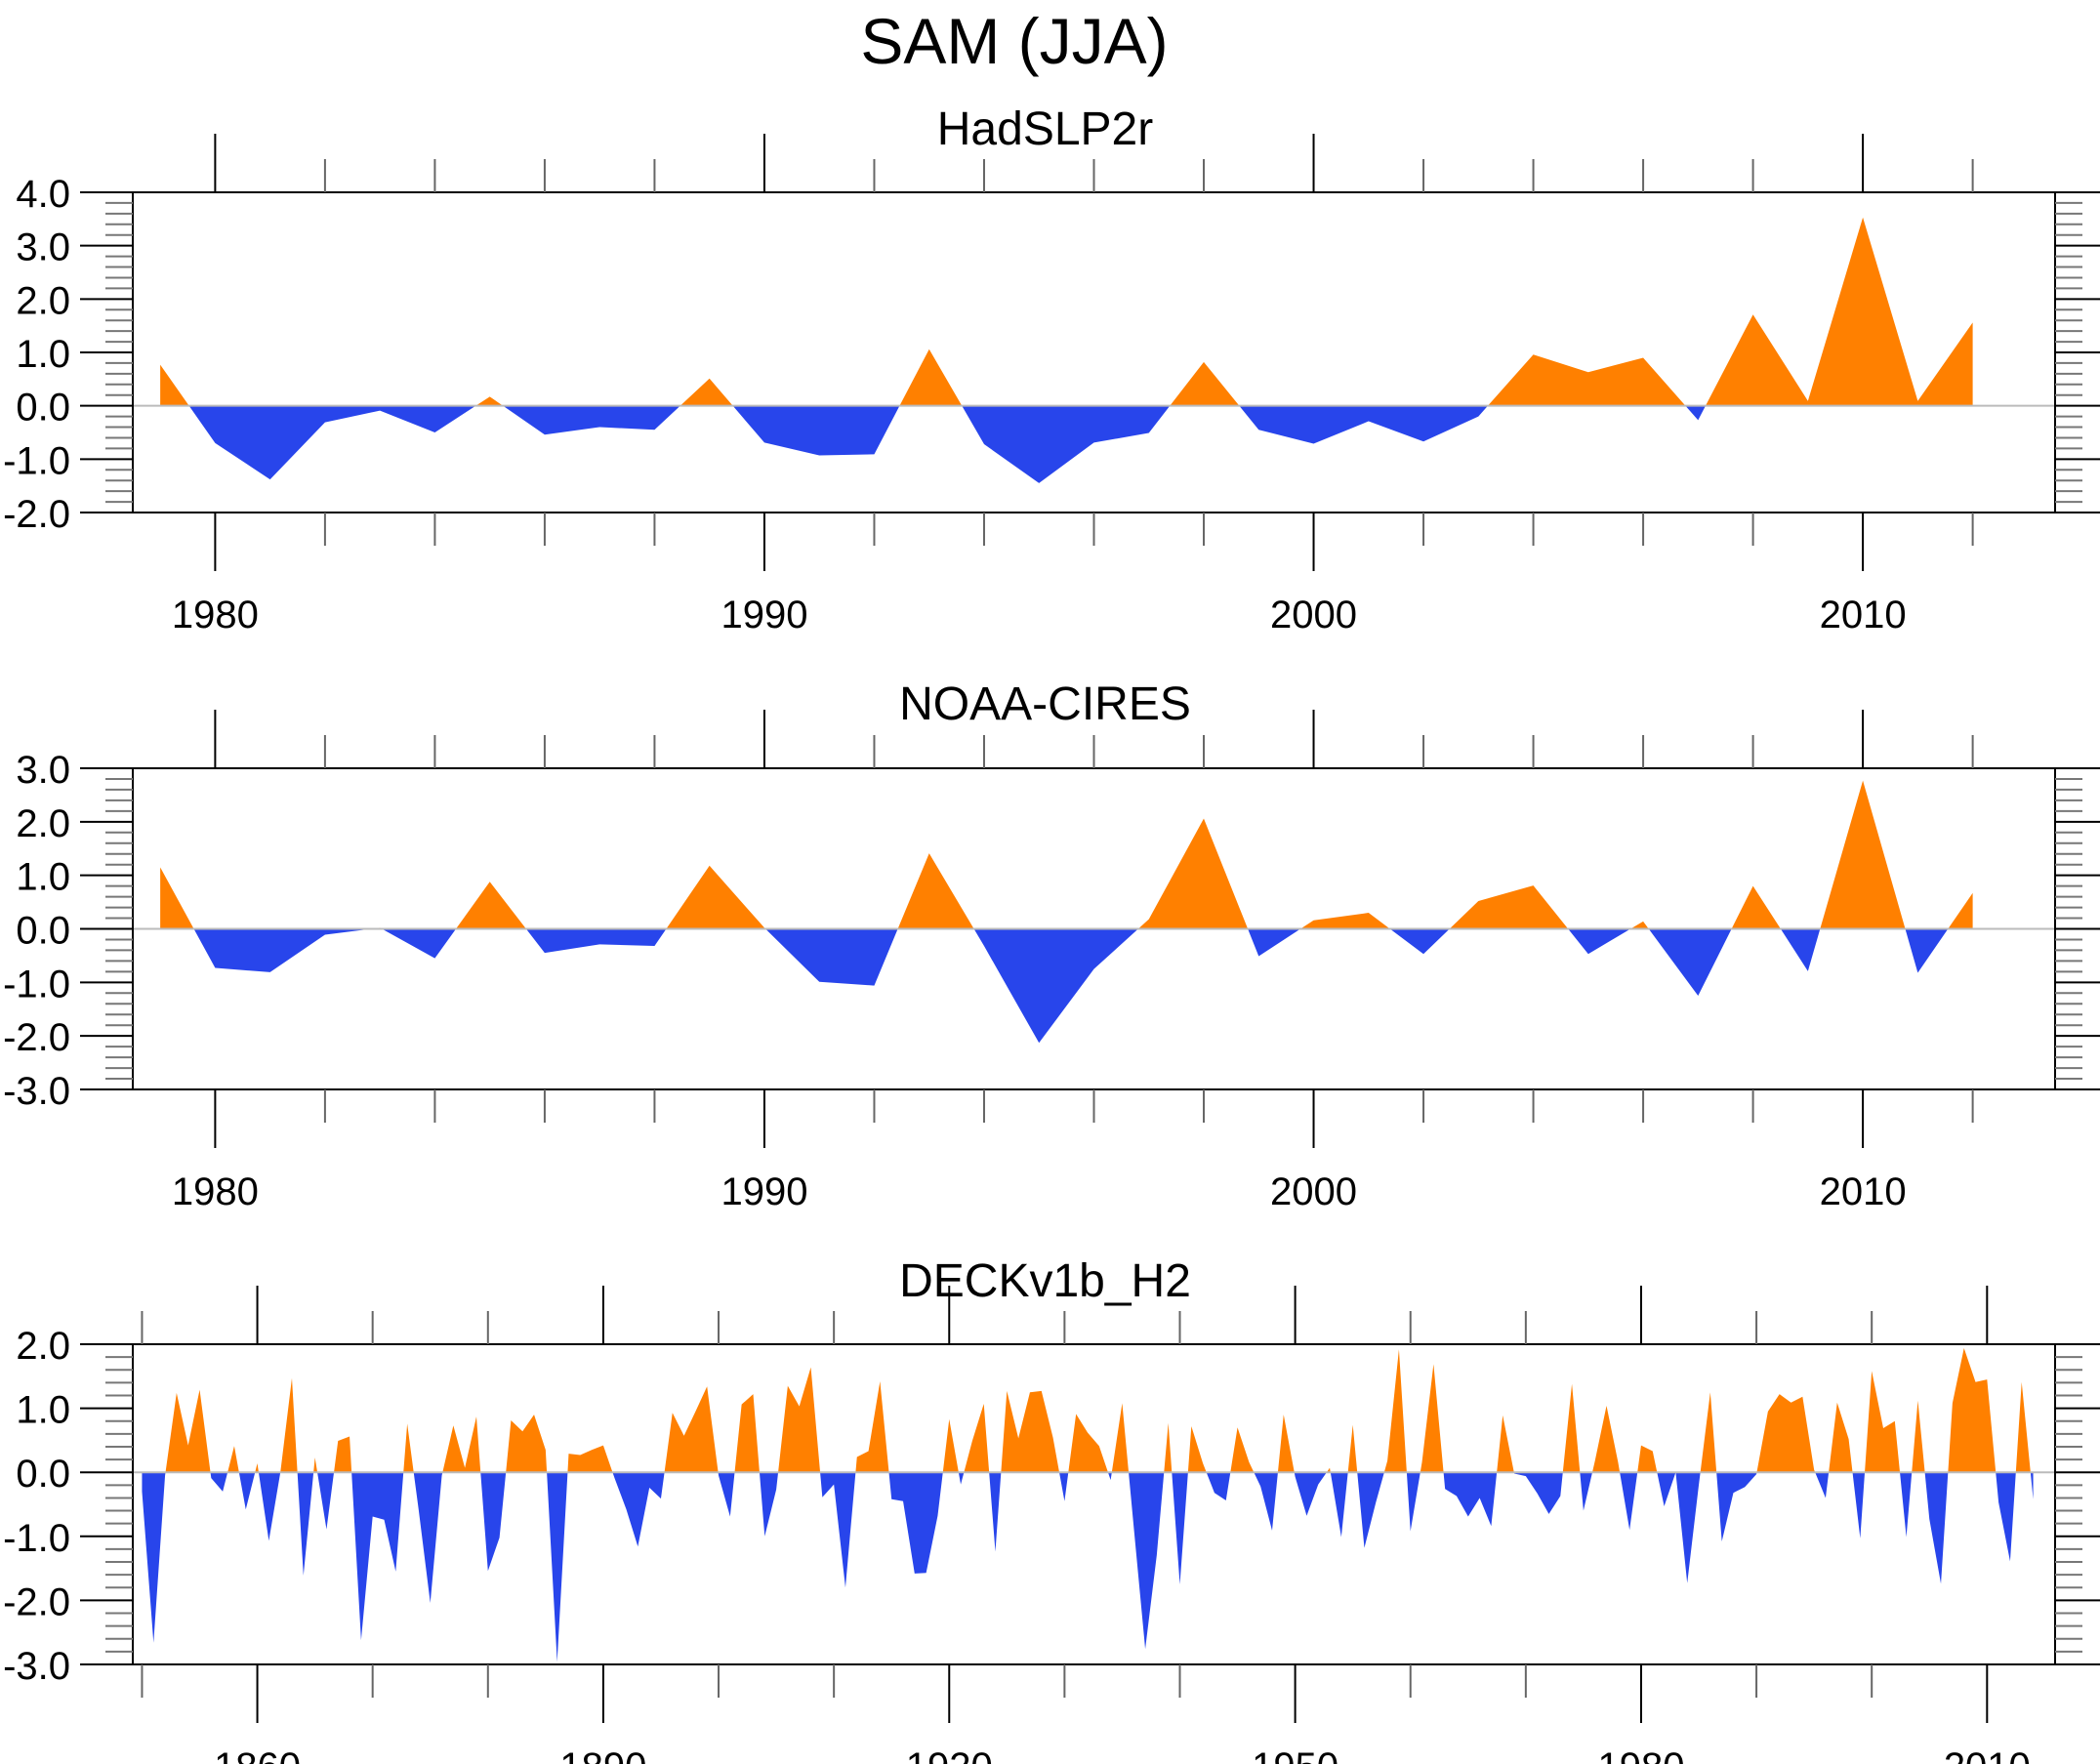 The width and height of the screenshot is (2100, 1764). What do you see at coordinates (1014, 41) in the screenshot?
I see `figure-title: SAM (JJA)` at bounding box center [1014, 41].